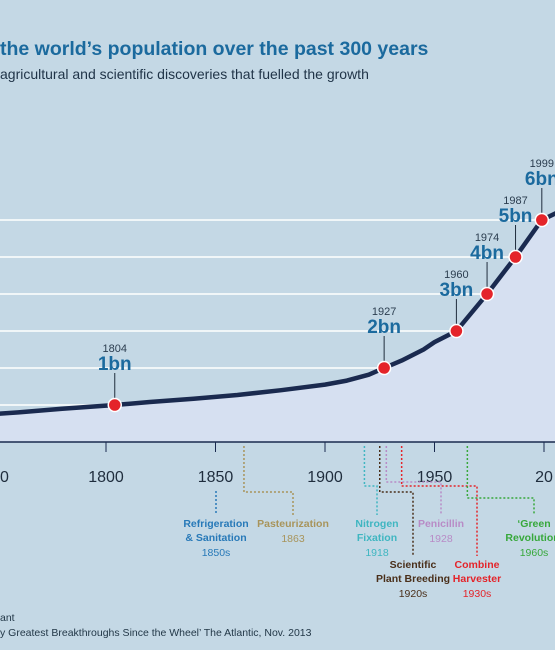 This screenshot has width=555, height=650. Describe the element at coordinates (293, 539) in the screenshot. I see `breakthrough-date-1: 1863` at that location.